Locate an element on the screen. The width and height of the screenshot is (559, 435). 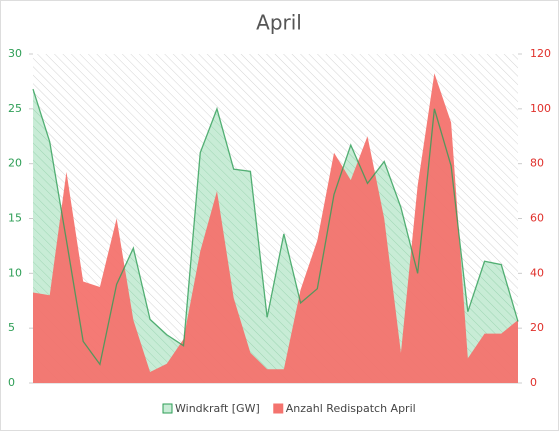
y2-tick-label: 0 is located at coordinates (533, 382).